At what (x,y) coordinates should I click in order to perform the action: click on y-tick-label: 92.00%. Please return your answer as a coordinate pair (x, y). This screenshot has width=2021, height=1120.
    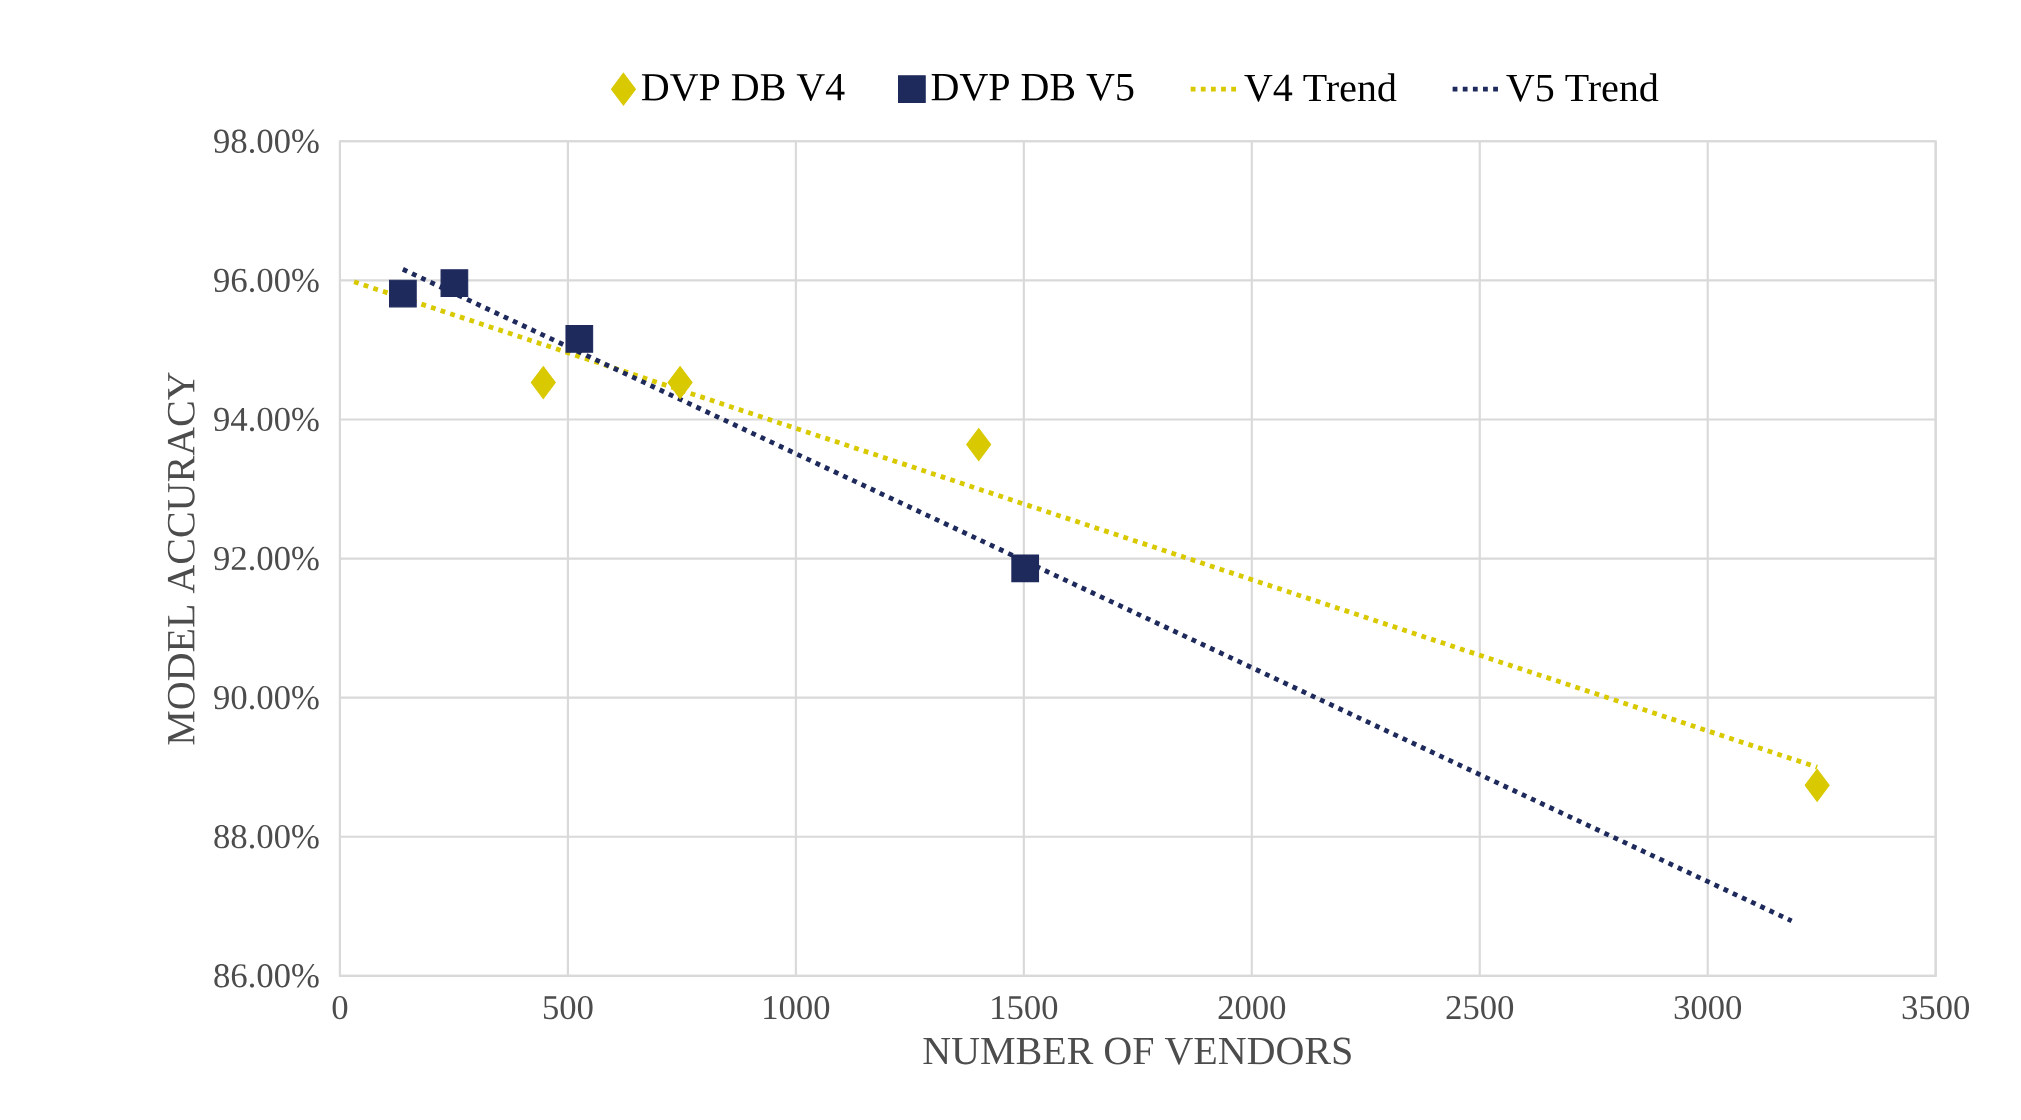
    Looking at the image, I should click on (266, 558).